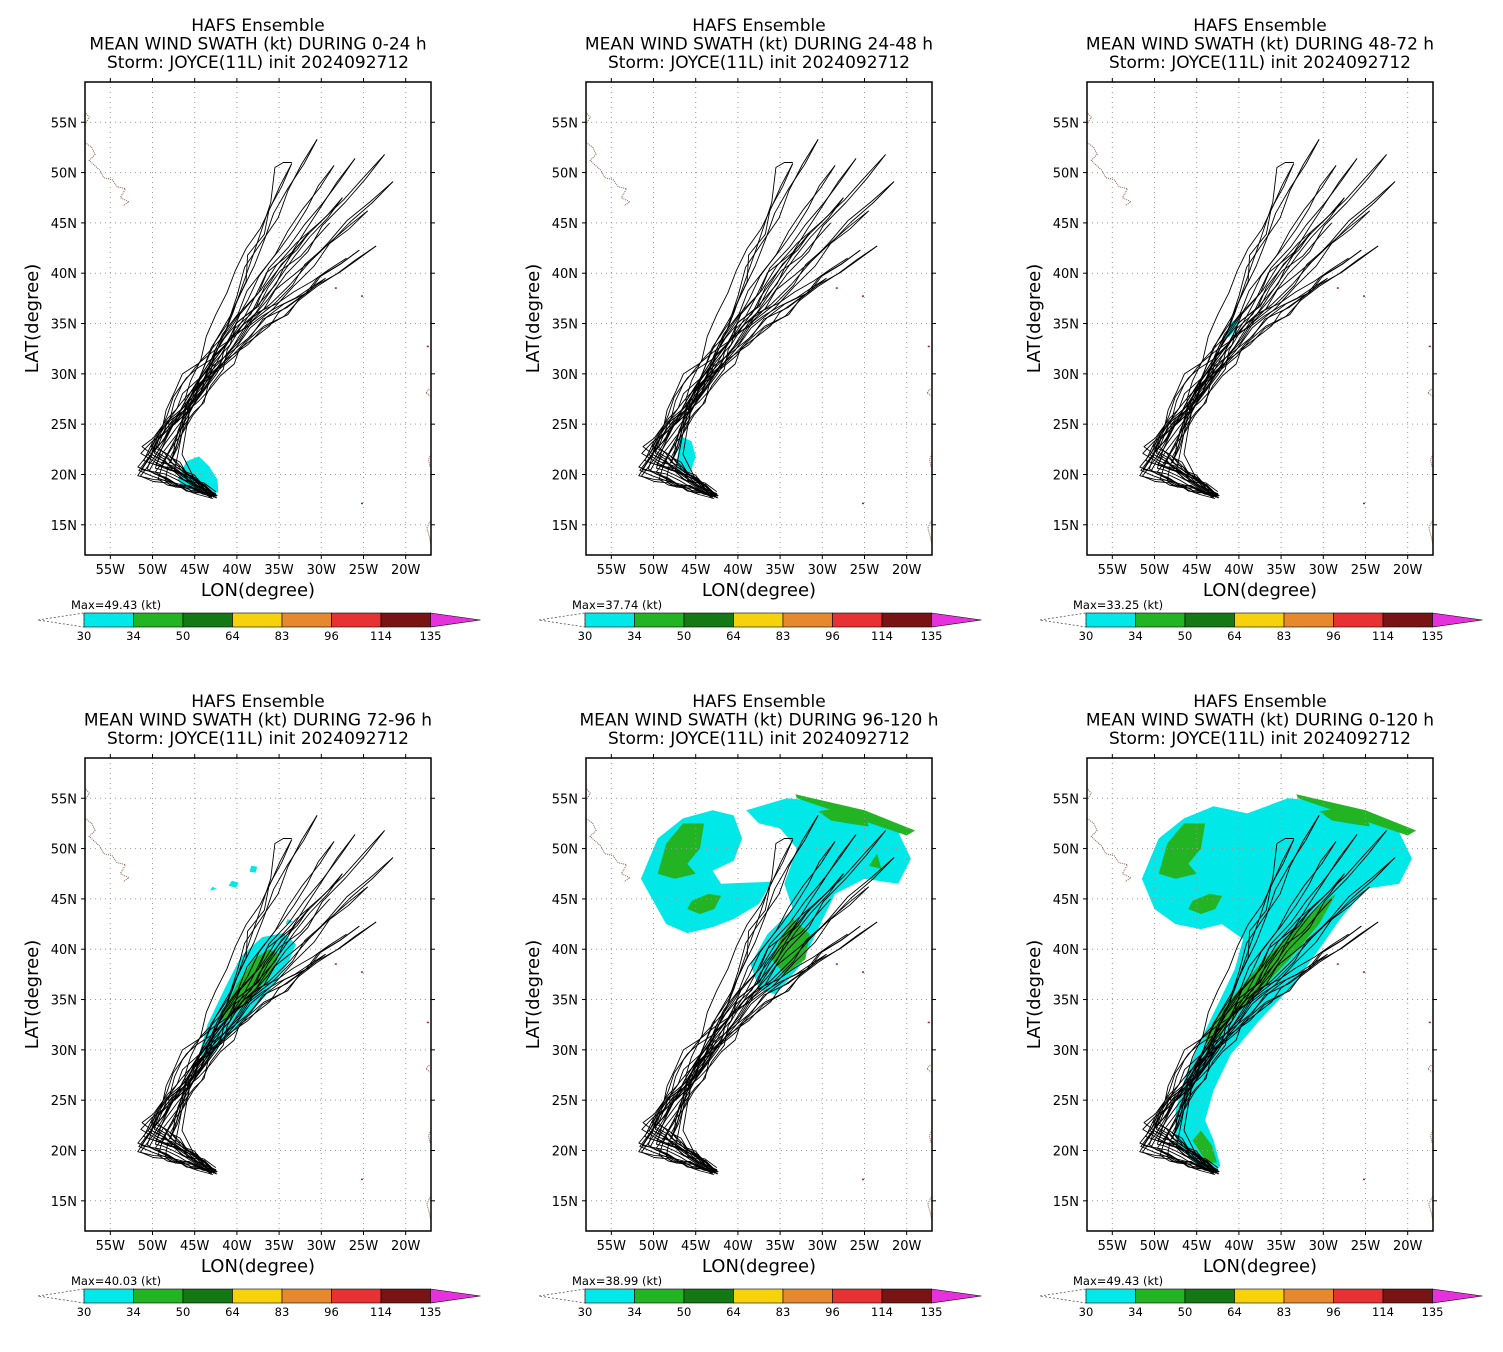  Describe the element at coordinates (1363, 296) in the screenshot. I see `island` at that location.